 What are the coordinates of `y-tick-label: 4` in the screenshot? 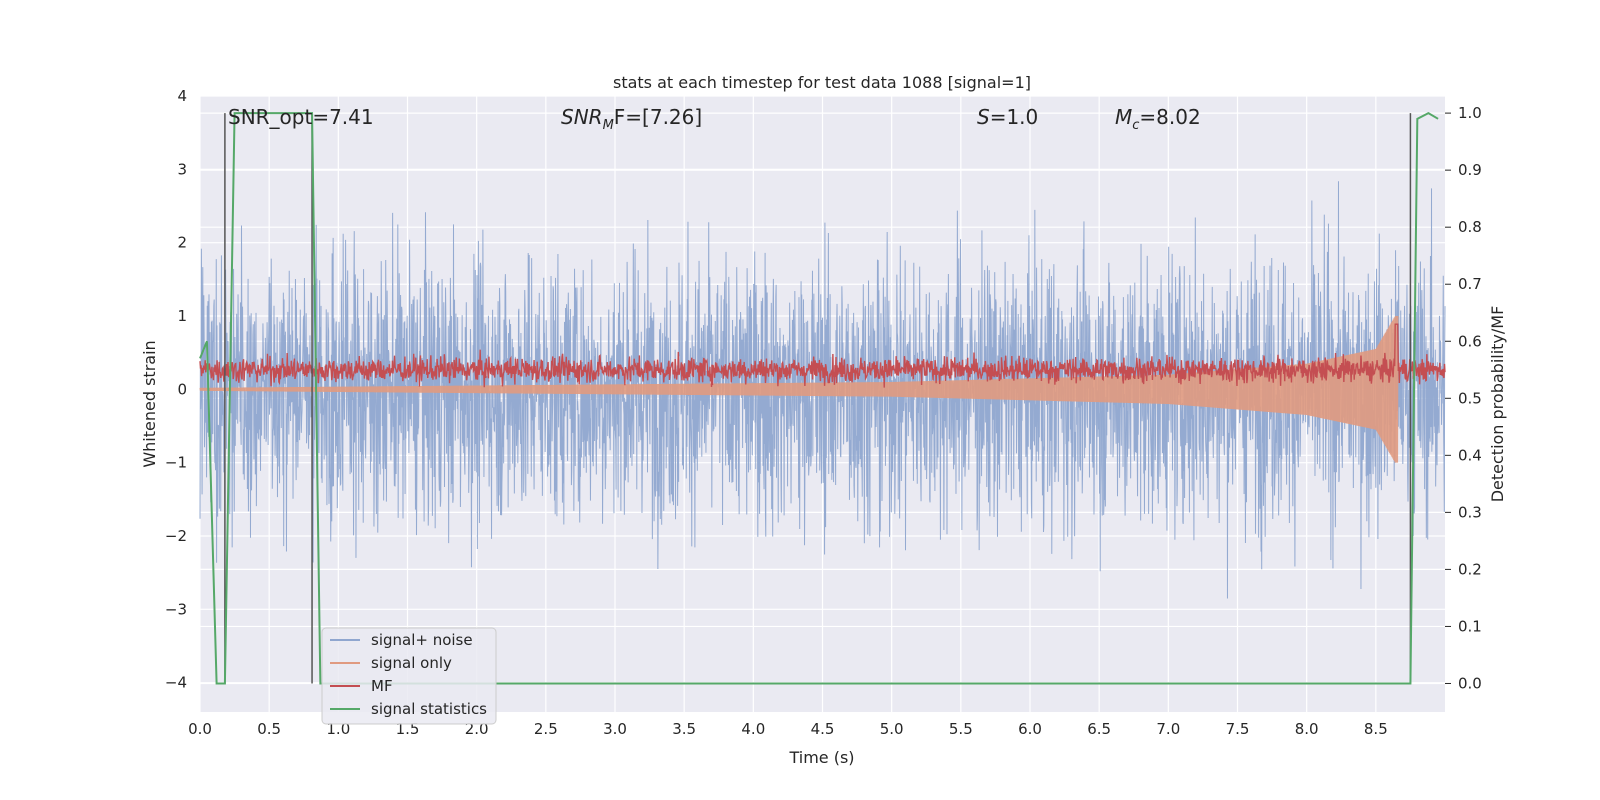 It's located at (182, 96).